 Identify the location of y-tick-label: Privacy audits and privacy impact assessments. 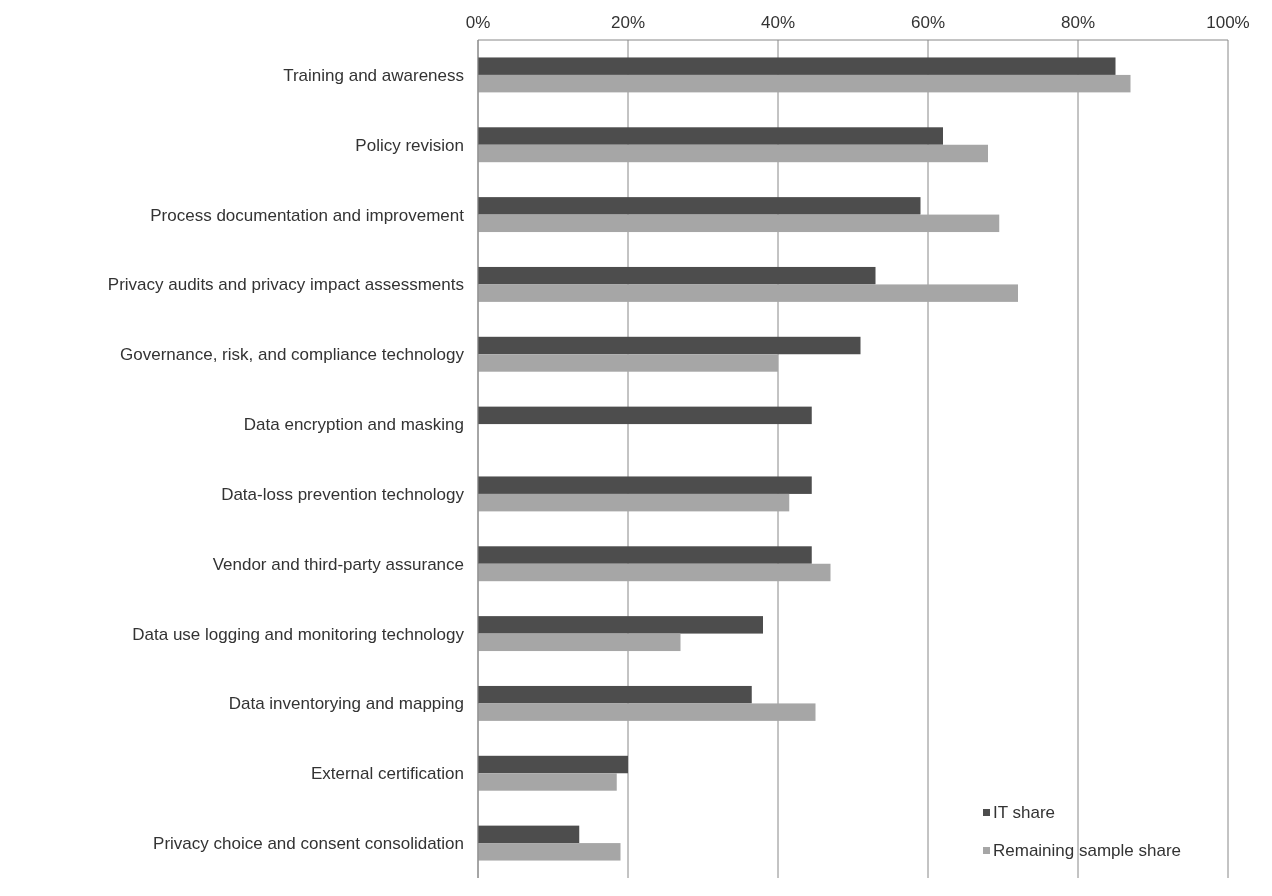
(285, 285).